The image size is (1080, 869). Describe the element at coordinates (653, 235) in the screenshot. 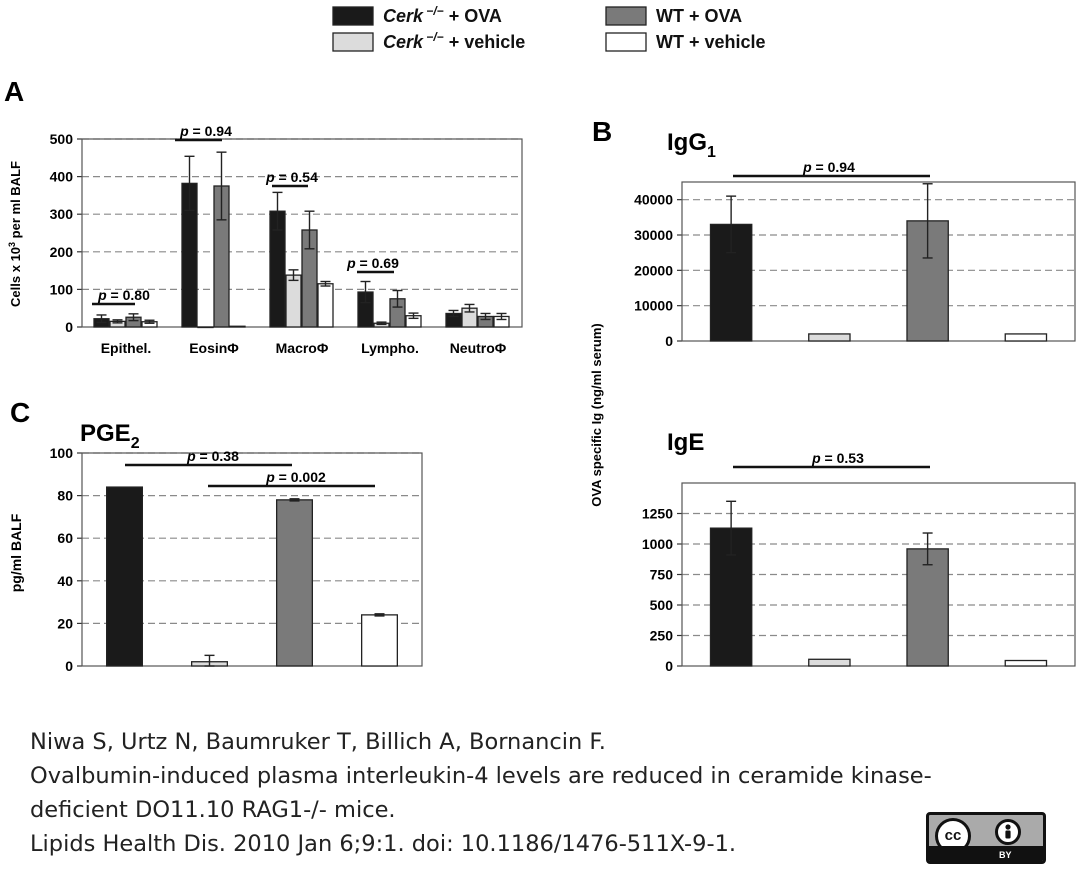

I see `y-tick-label: 30000` at that location.